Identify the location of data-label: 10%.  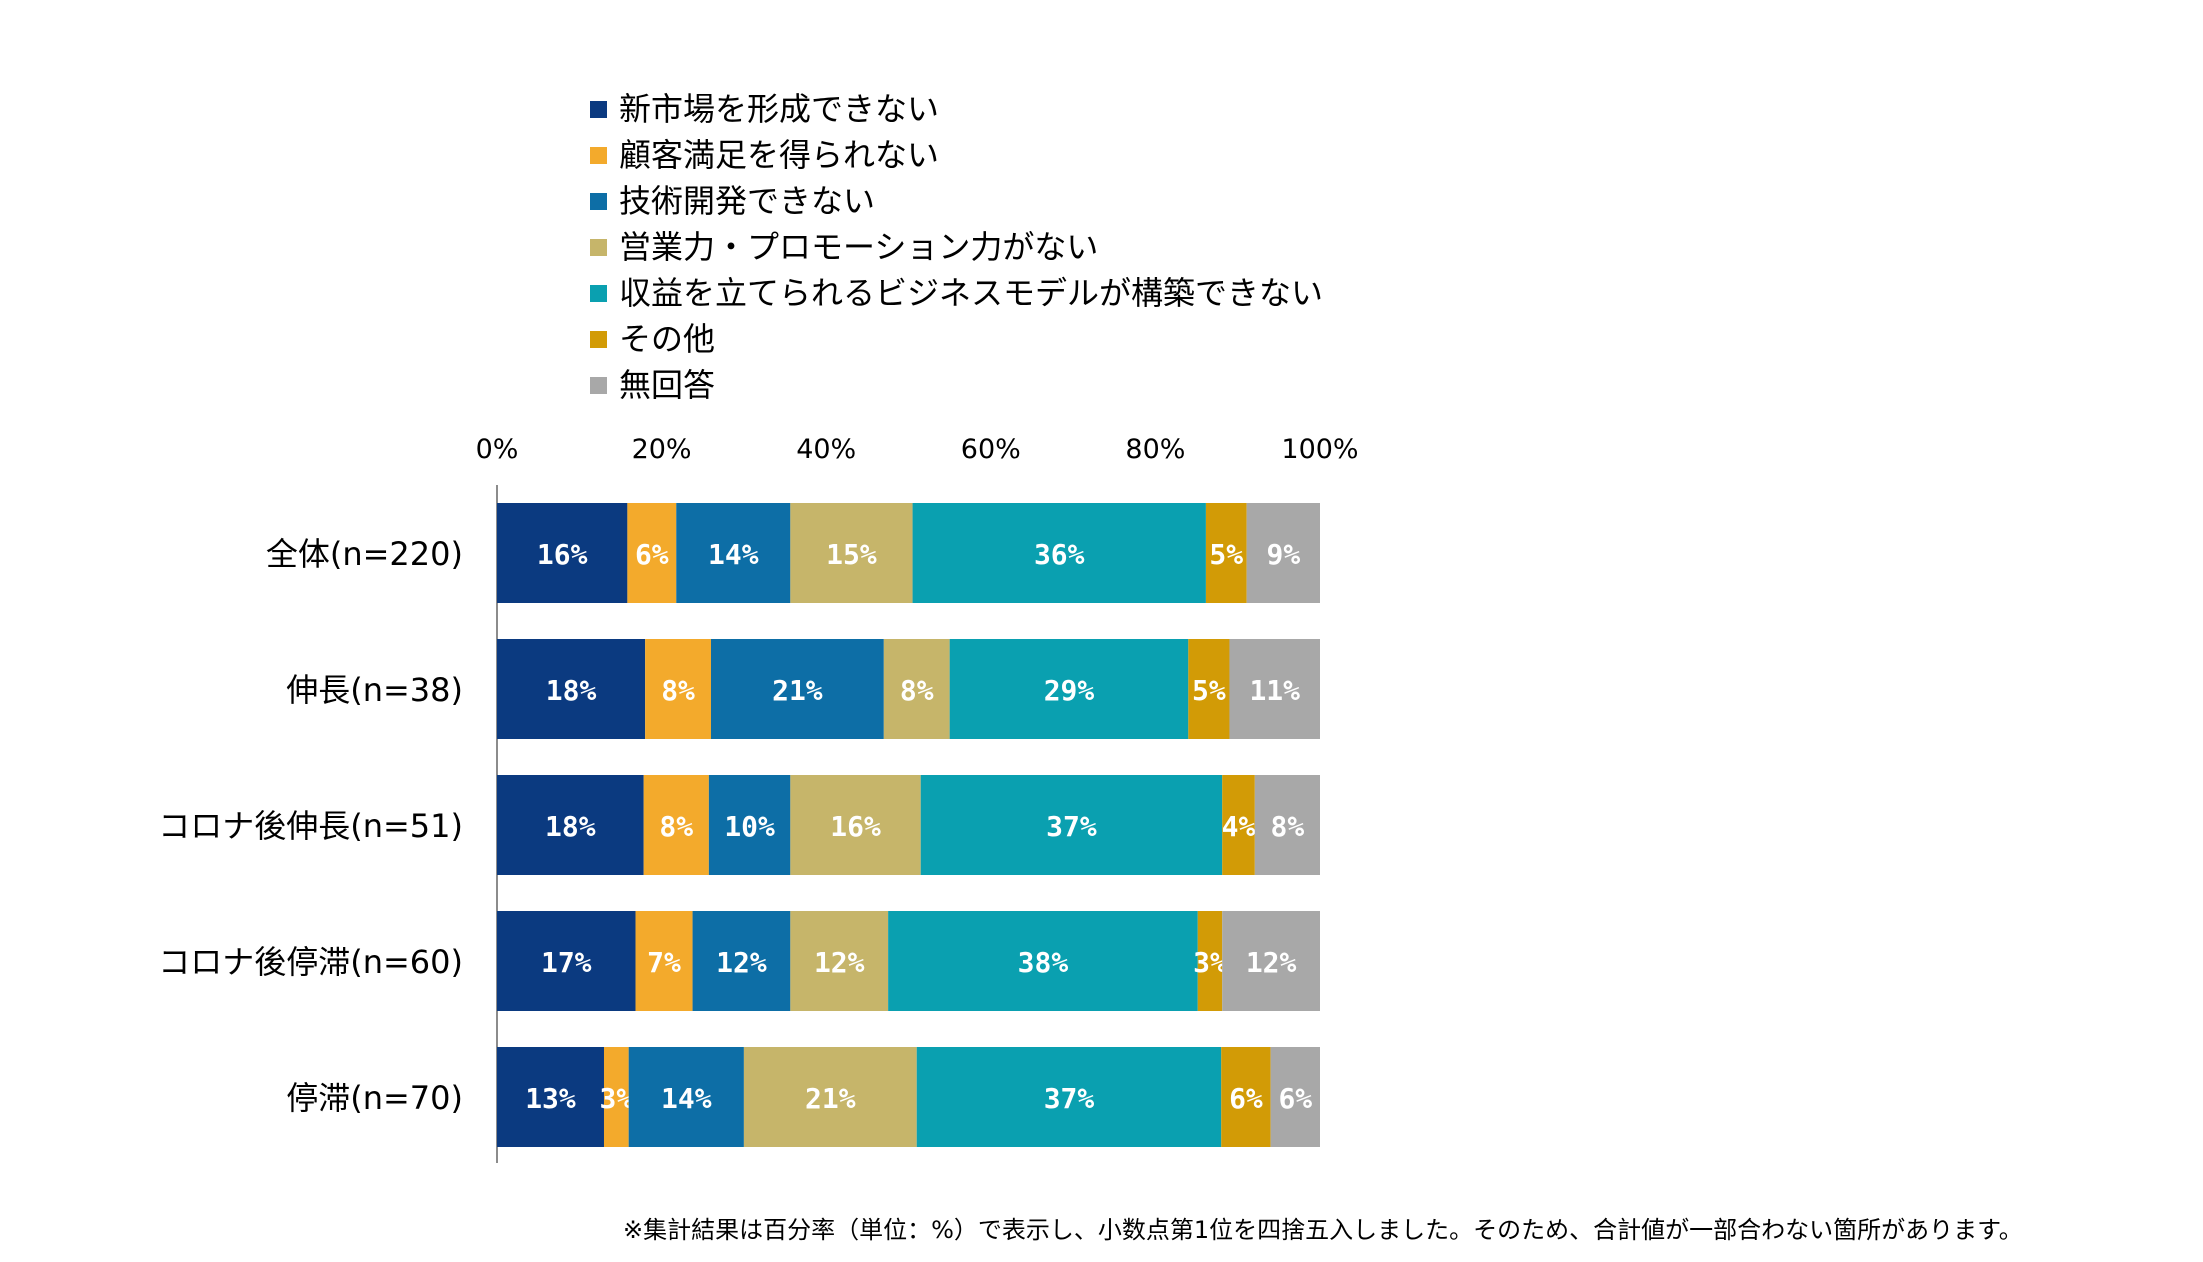
(749, 826).